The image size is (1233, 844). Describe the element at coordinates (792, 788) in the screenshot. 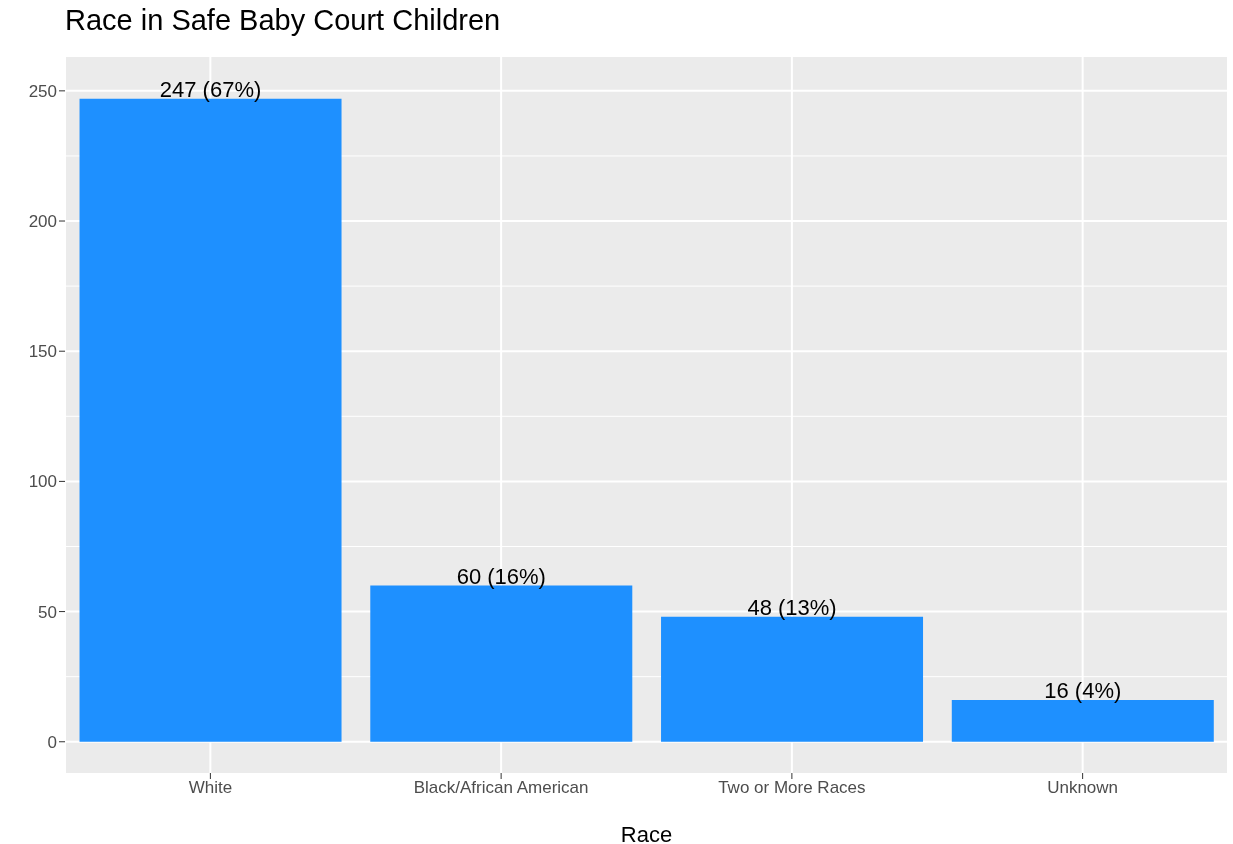

I see `x-tick-label: Two or More Races` at that location.